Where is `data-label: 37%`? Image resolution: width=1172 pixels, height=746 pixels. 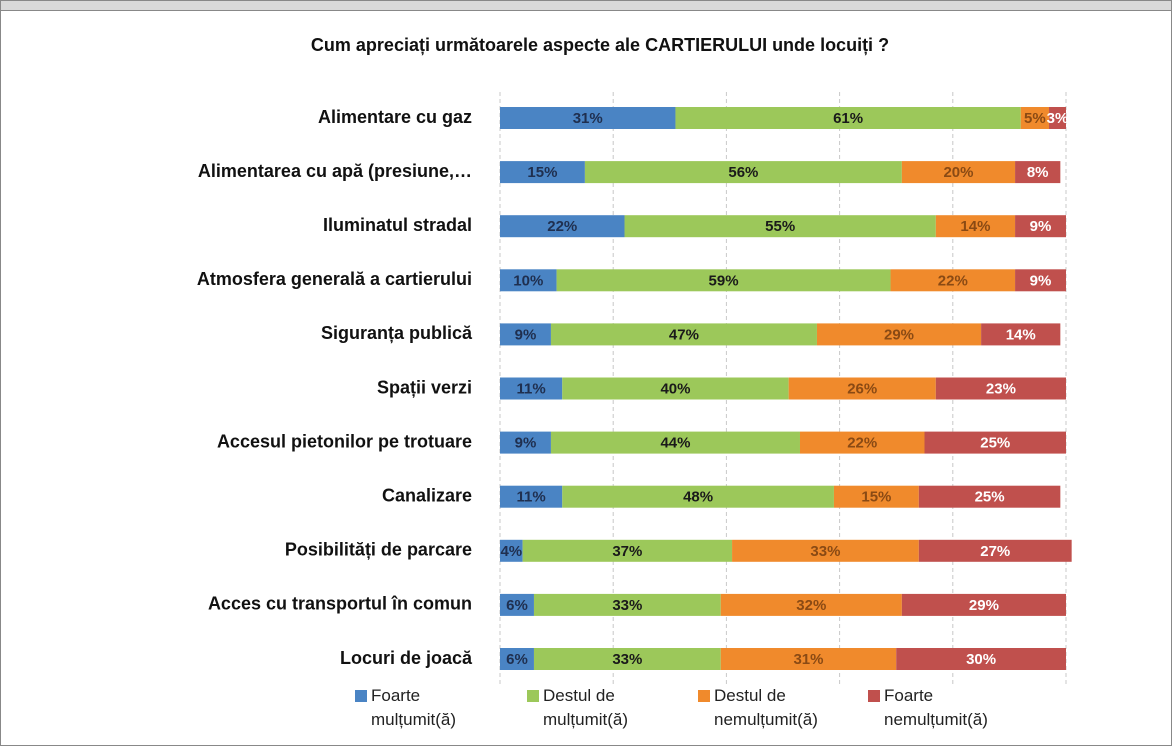 data-label: 37% is located at coordinates (627, 551).